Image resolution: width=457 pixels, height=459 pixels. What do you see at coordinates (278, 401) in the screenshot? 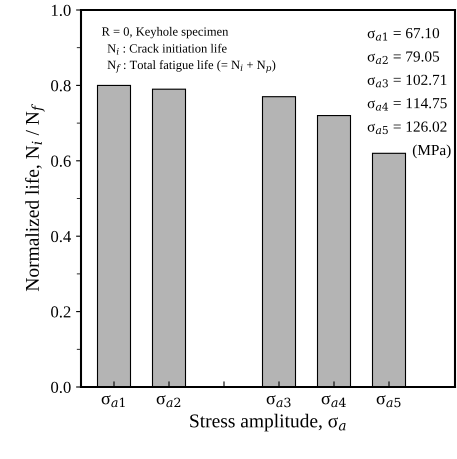
I see `x-tick-label: σ$_{a3}$` at bounding box center [278, 401].